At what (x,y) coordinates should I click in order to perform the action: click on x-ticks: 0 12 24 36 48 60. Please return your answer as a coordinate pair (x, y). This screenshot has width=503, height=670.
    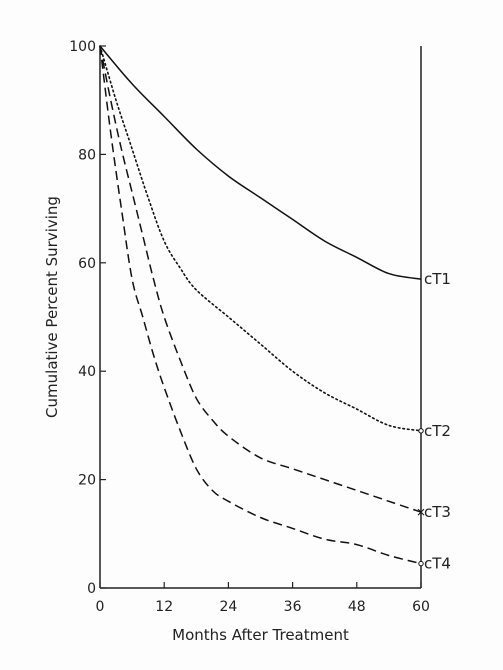
    Looking at the image, I should click on (263, 598).